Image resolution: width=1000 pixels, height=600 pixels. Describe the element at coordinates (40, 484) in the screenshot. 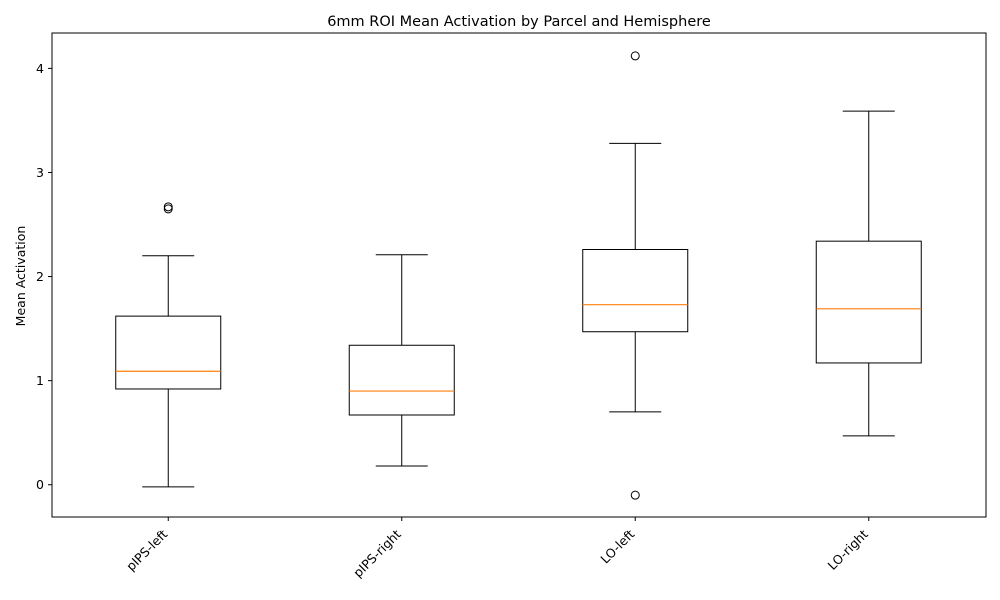

I see `y-tick-label: 0` at that location.